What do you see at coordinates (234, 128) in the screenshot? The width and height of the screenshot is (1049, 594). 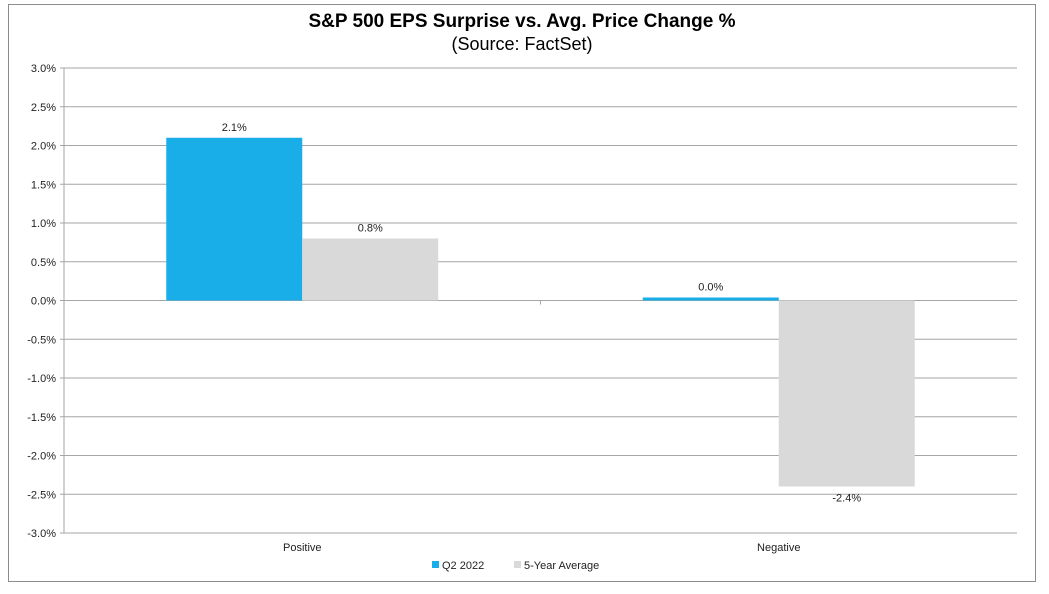 I see `data-label: 2.1%` at bounding box center [234, 128].